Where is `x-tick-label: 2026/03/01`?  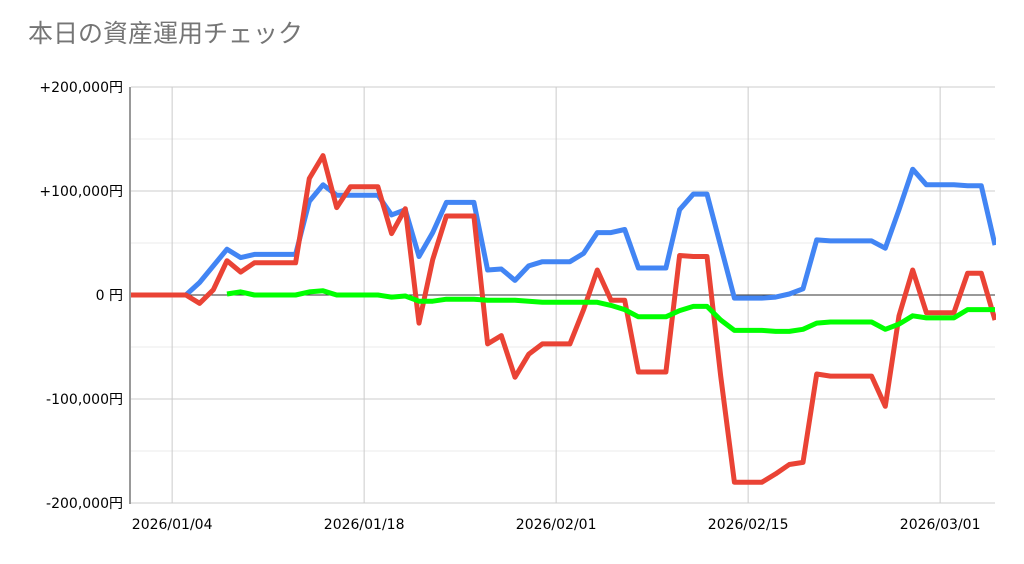
x-tick-label: 2026/03/01 is located at coordinates (940, 525).